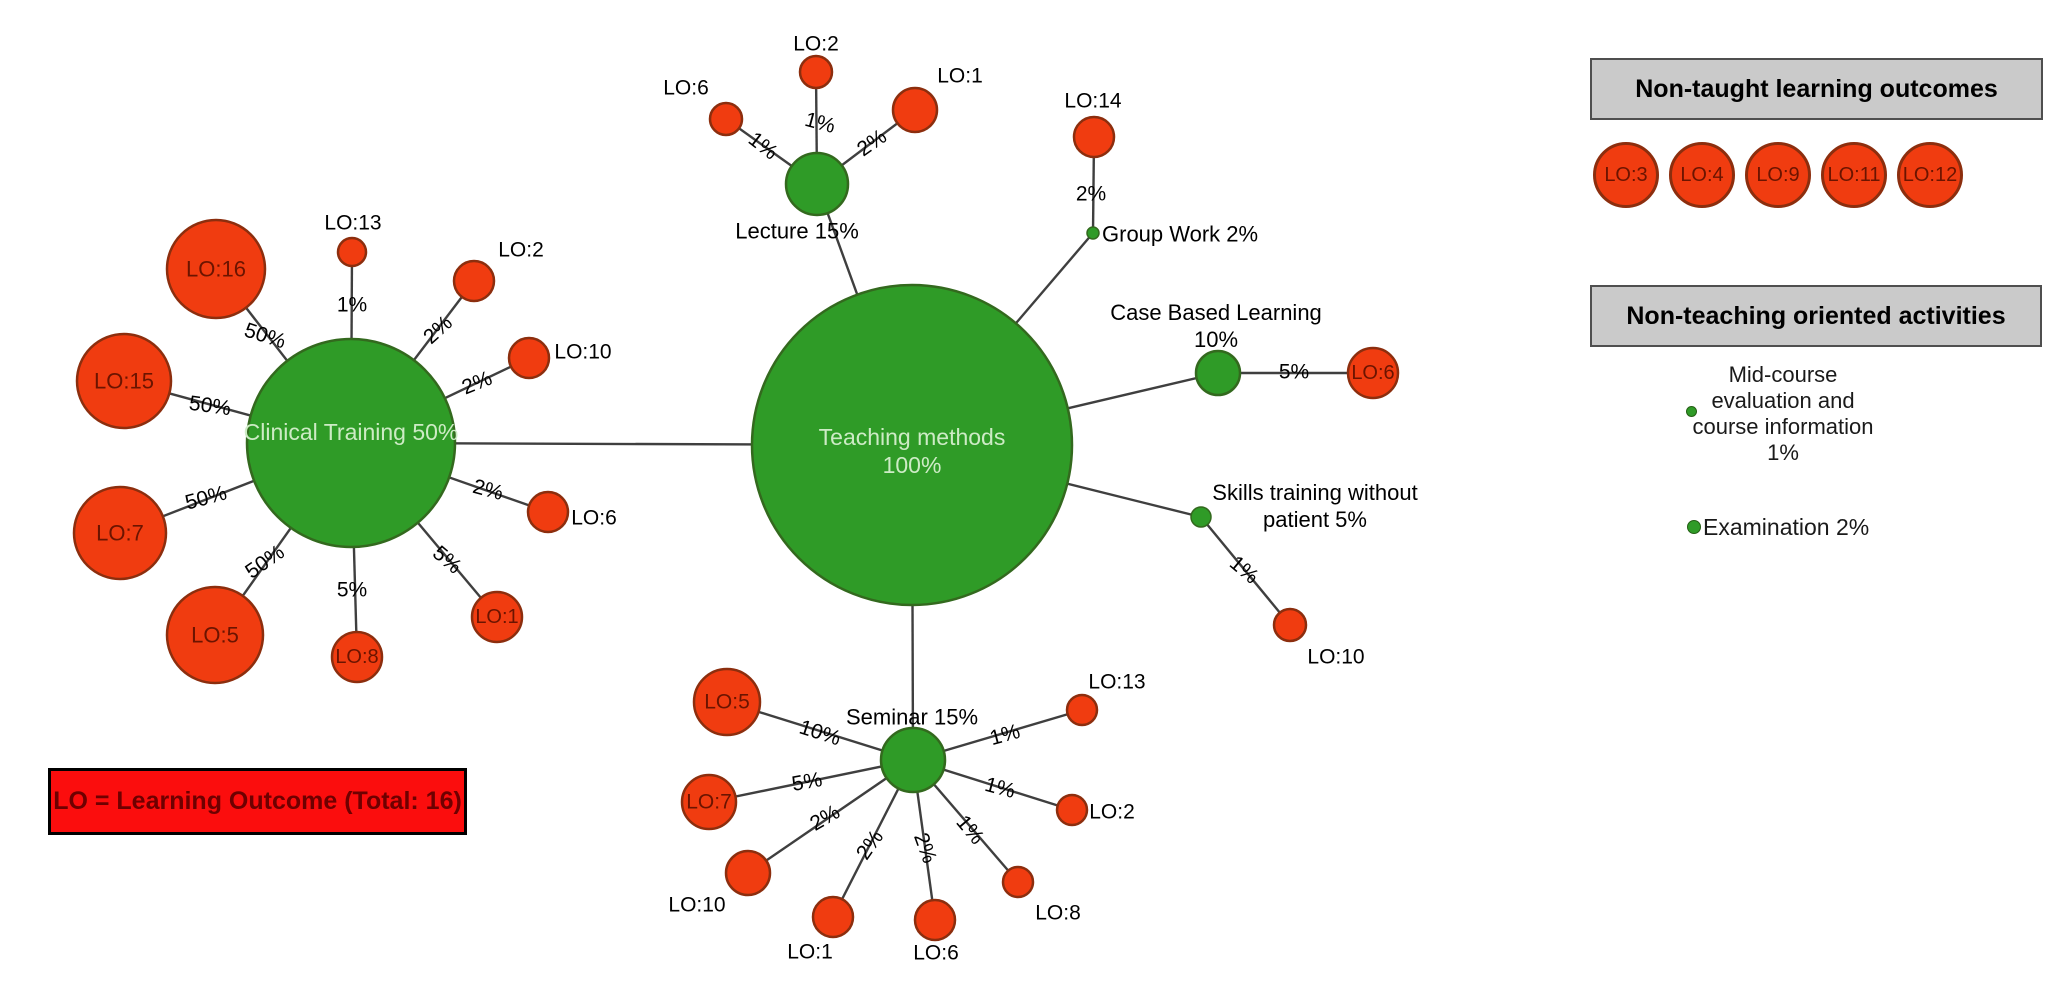  I want to click on node-label-se1: LO:1, so click(810, 952).